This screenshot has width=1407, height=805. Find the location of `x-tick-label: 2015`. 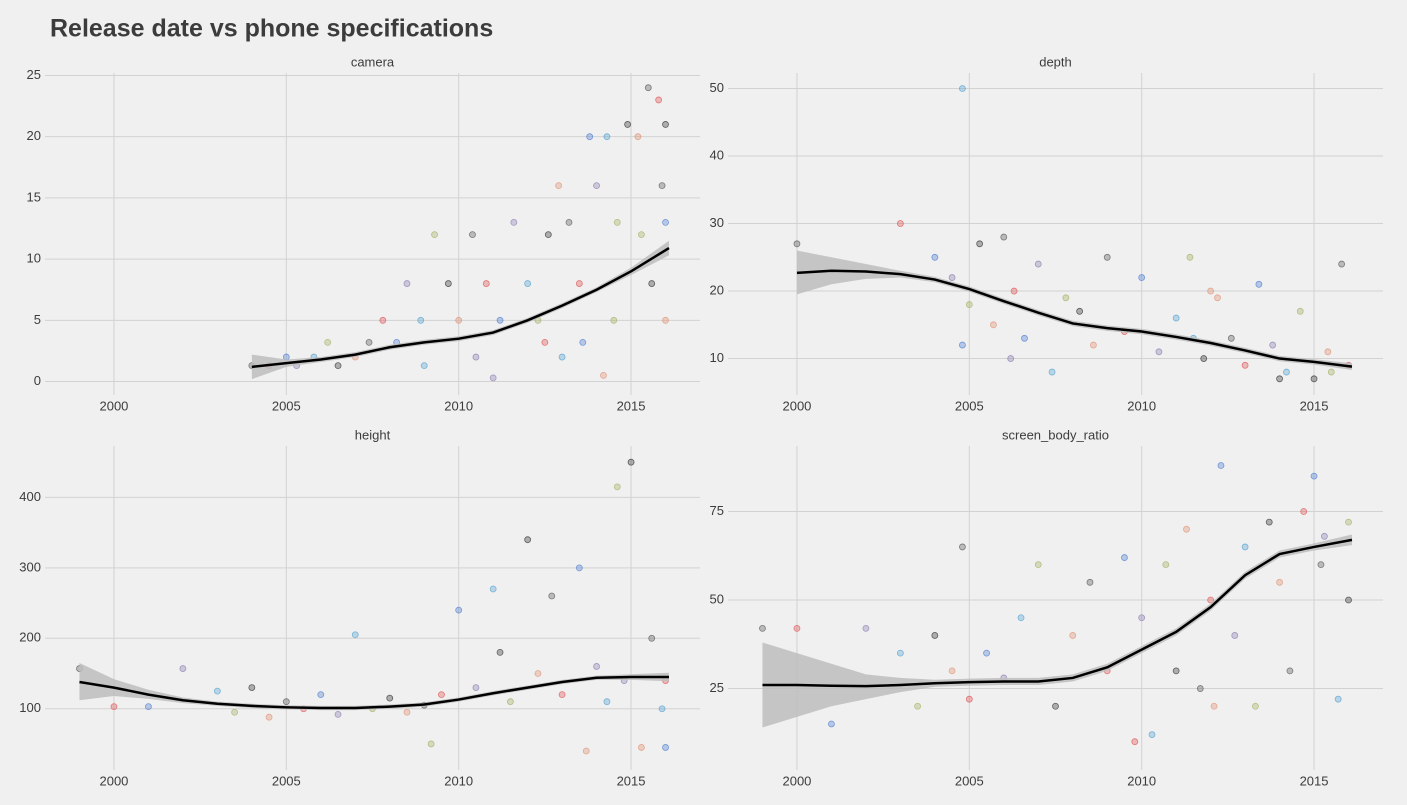

x-tick-label: 2015 is located at coordinates (631, 780).